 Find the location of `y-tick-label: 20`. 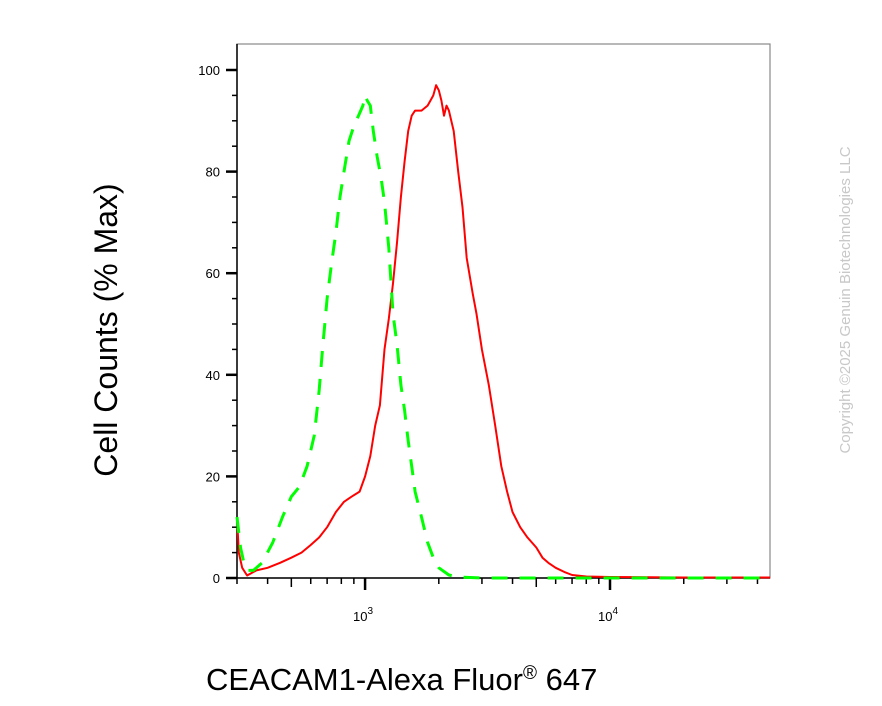

y-tick-label: 20 is located at coordinates (213, 476).